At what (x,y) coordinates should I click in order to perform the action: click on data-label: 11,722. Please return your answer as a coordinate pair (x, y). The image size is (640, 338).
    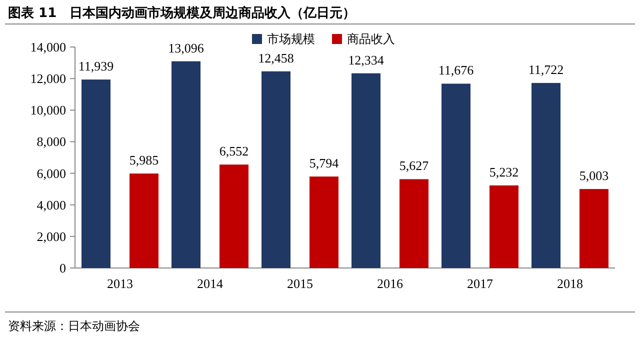
    Looking at the image, I should click on (546, 69).